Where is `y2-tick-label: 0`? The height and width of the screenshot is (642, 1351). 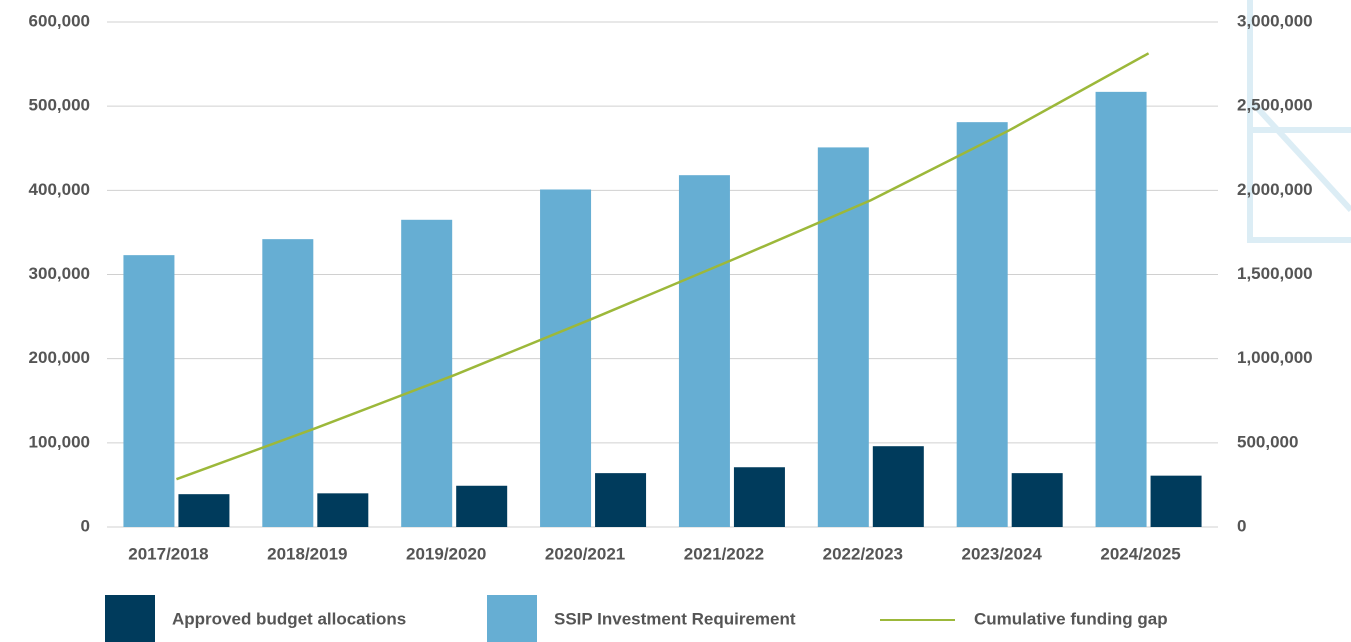
y2-tick-label: 0 is located at coordinates (1241, 525).